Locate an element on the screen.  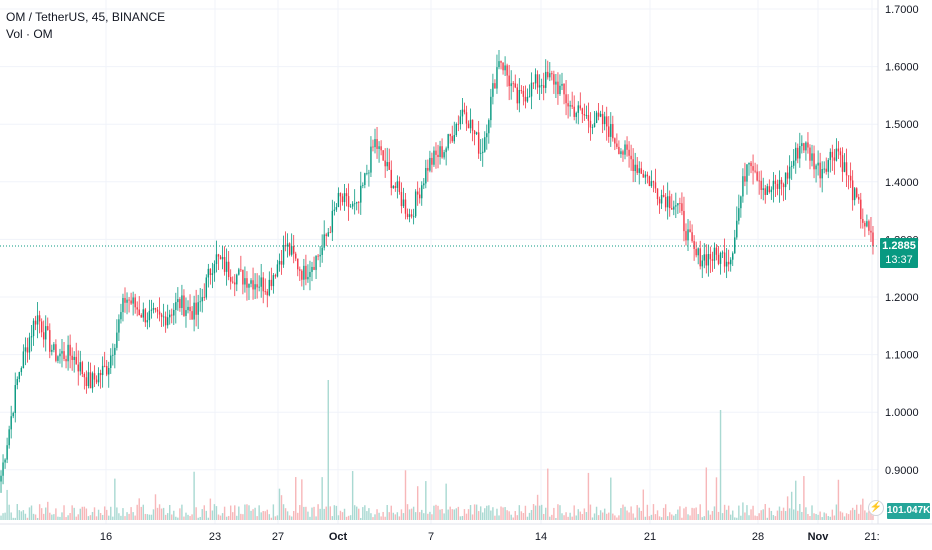
symbol-title: OM / TetherUS, 45, BINANCE is located at coordinates (86, 17).